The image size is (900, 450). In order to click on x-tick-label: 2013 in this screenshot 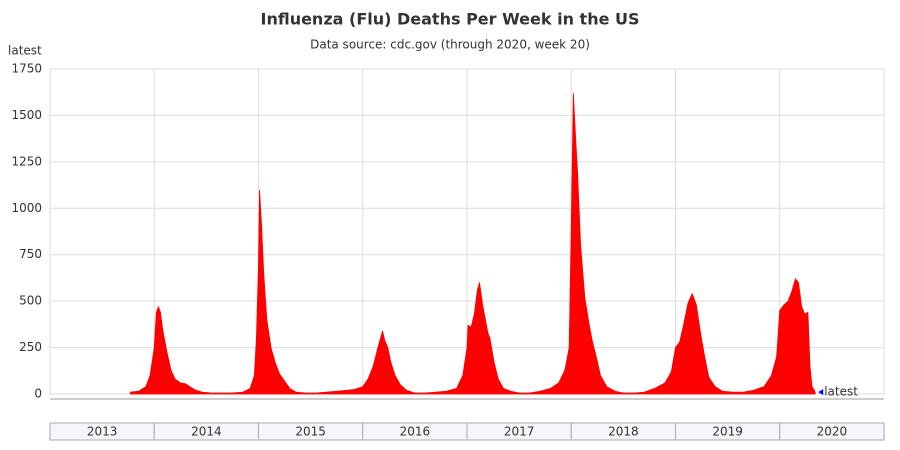, I will do `click(102, 432)`.